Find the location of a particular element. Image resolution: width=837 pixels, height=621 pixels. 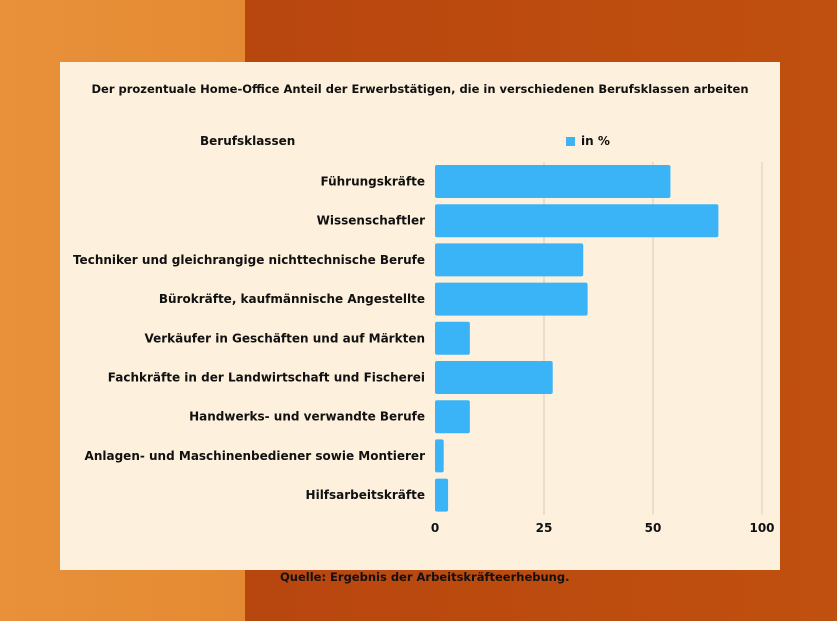

category-label: Bürokräfte, kaufmännische Angestellte is located at coordinates (292, 299).